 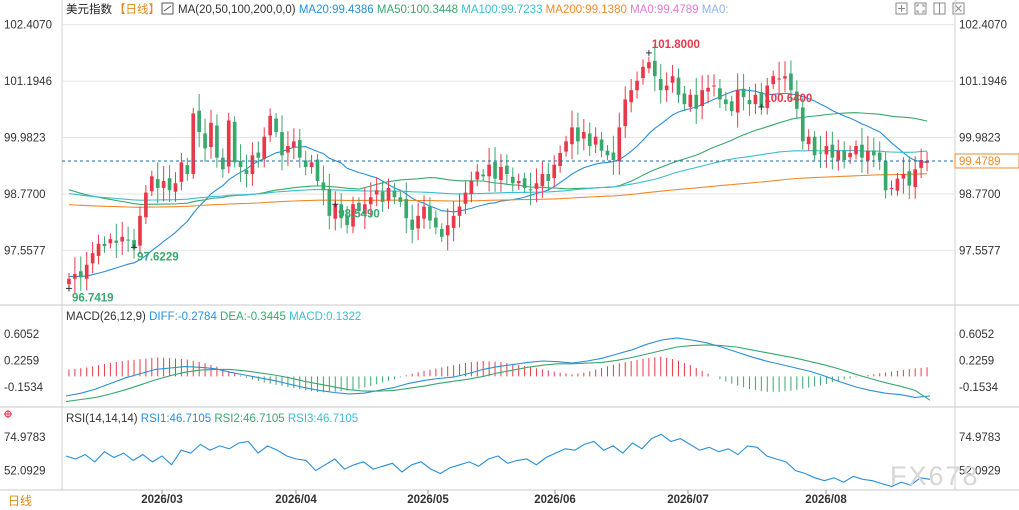 What do you see at coordinates (251, 419) in the screenshot?
I see `legend-entry: RSI2:46.7105` at bounding box center [251, 419].